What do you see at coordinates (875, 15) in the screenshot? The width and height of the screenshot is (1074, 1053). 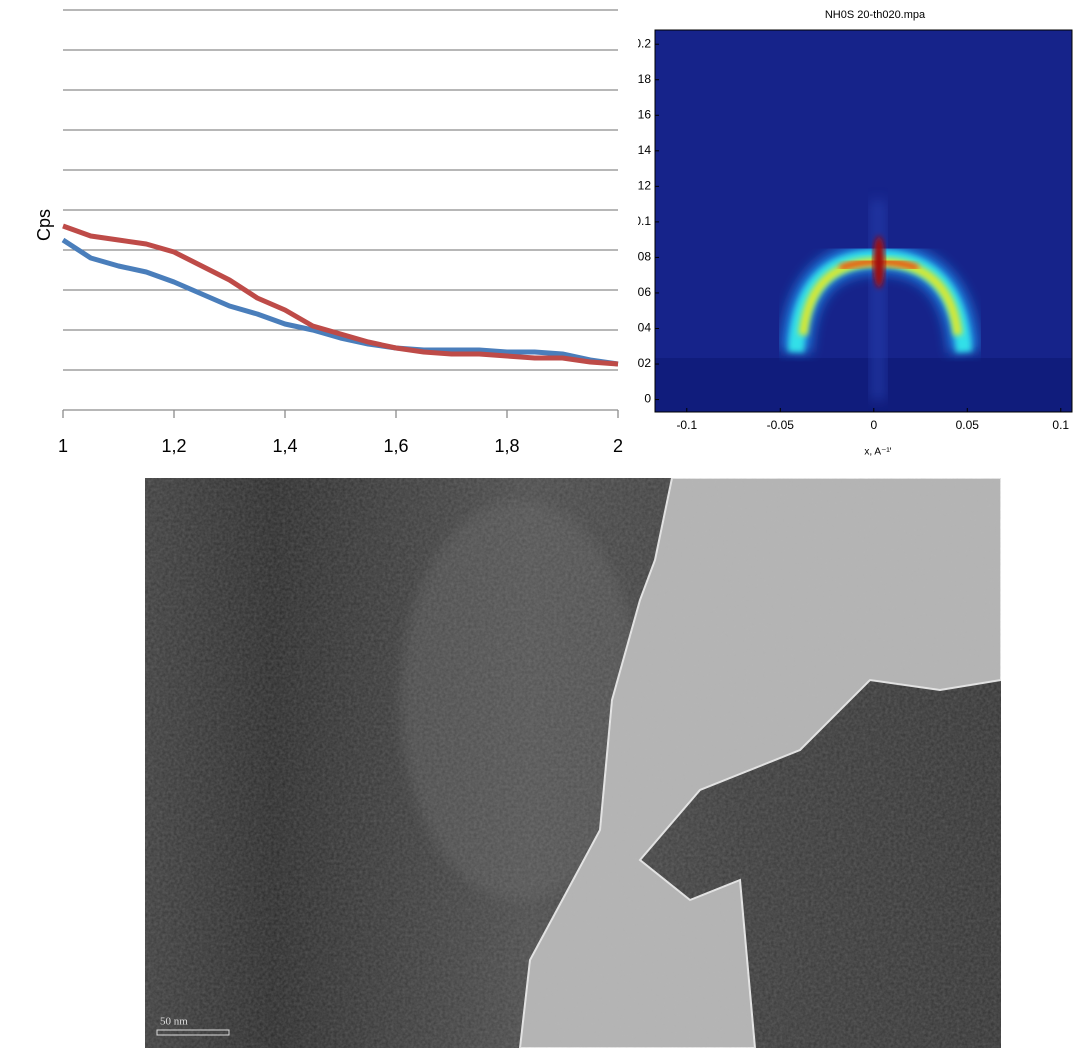 I see `chart-title: NH0S 20-th020.mpa` at bounding box center [875, 15].